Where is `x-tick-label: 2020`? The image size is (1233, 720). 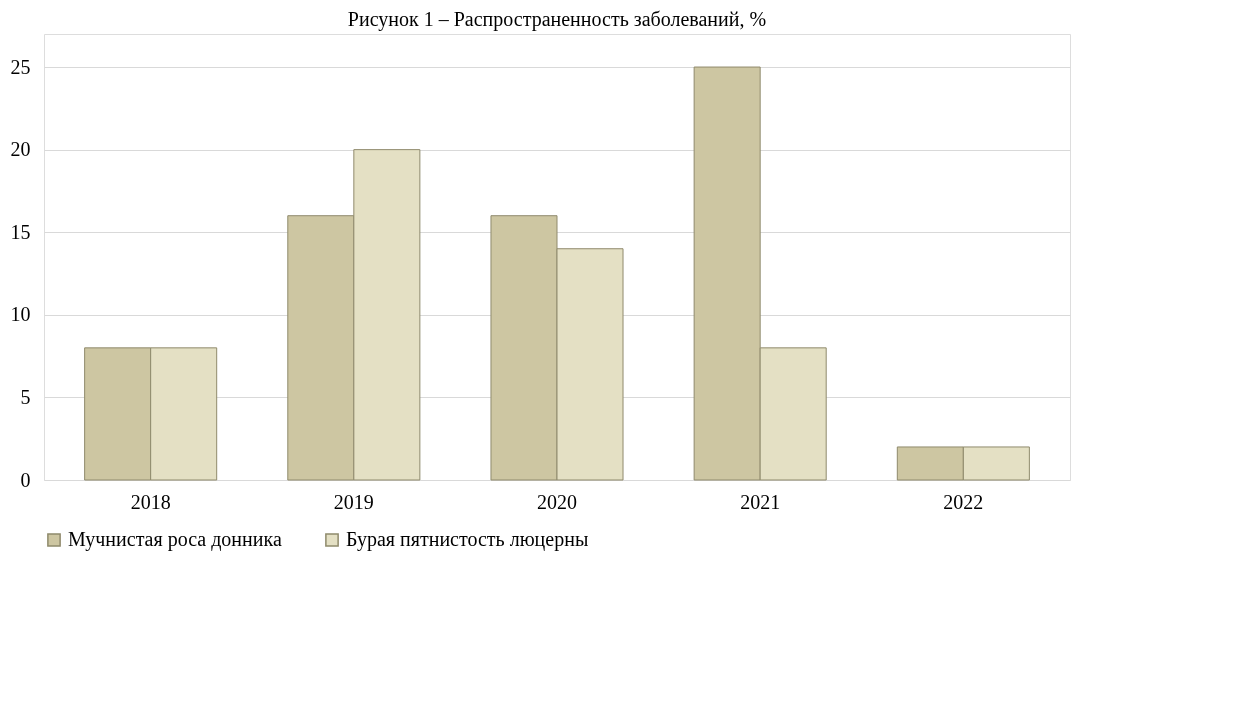
x-tick-label: 2020 is located at coordinates (557, 501).